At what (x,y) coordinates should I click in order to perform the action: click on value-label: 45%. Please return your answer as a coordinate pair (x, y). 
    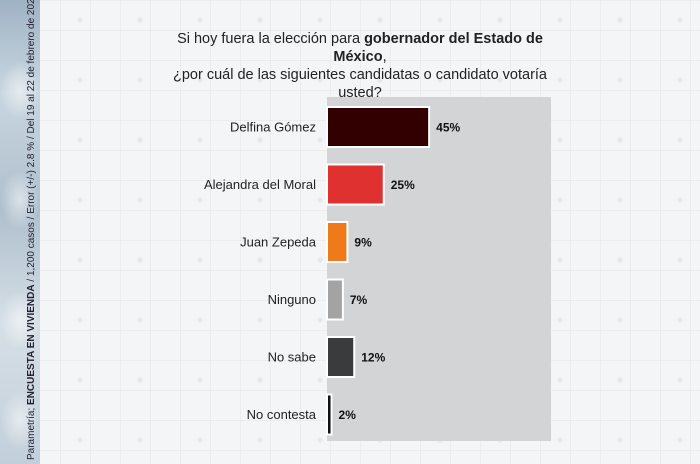
    Looking at the image, I should click on (448, 128).